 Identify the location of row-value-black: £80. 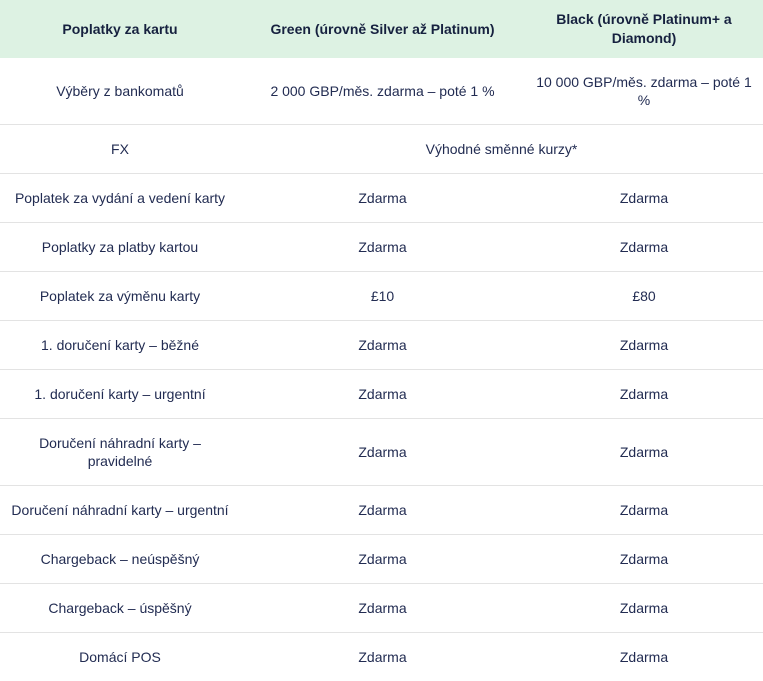
(644, 296).